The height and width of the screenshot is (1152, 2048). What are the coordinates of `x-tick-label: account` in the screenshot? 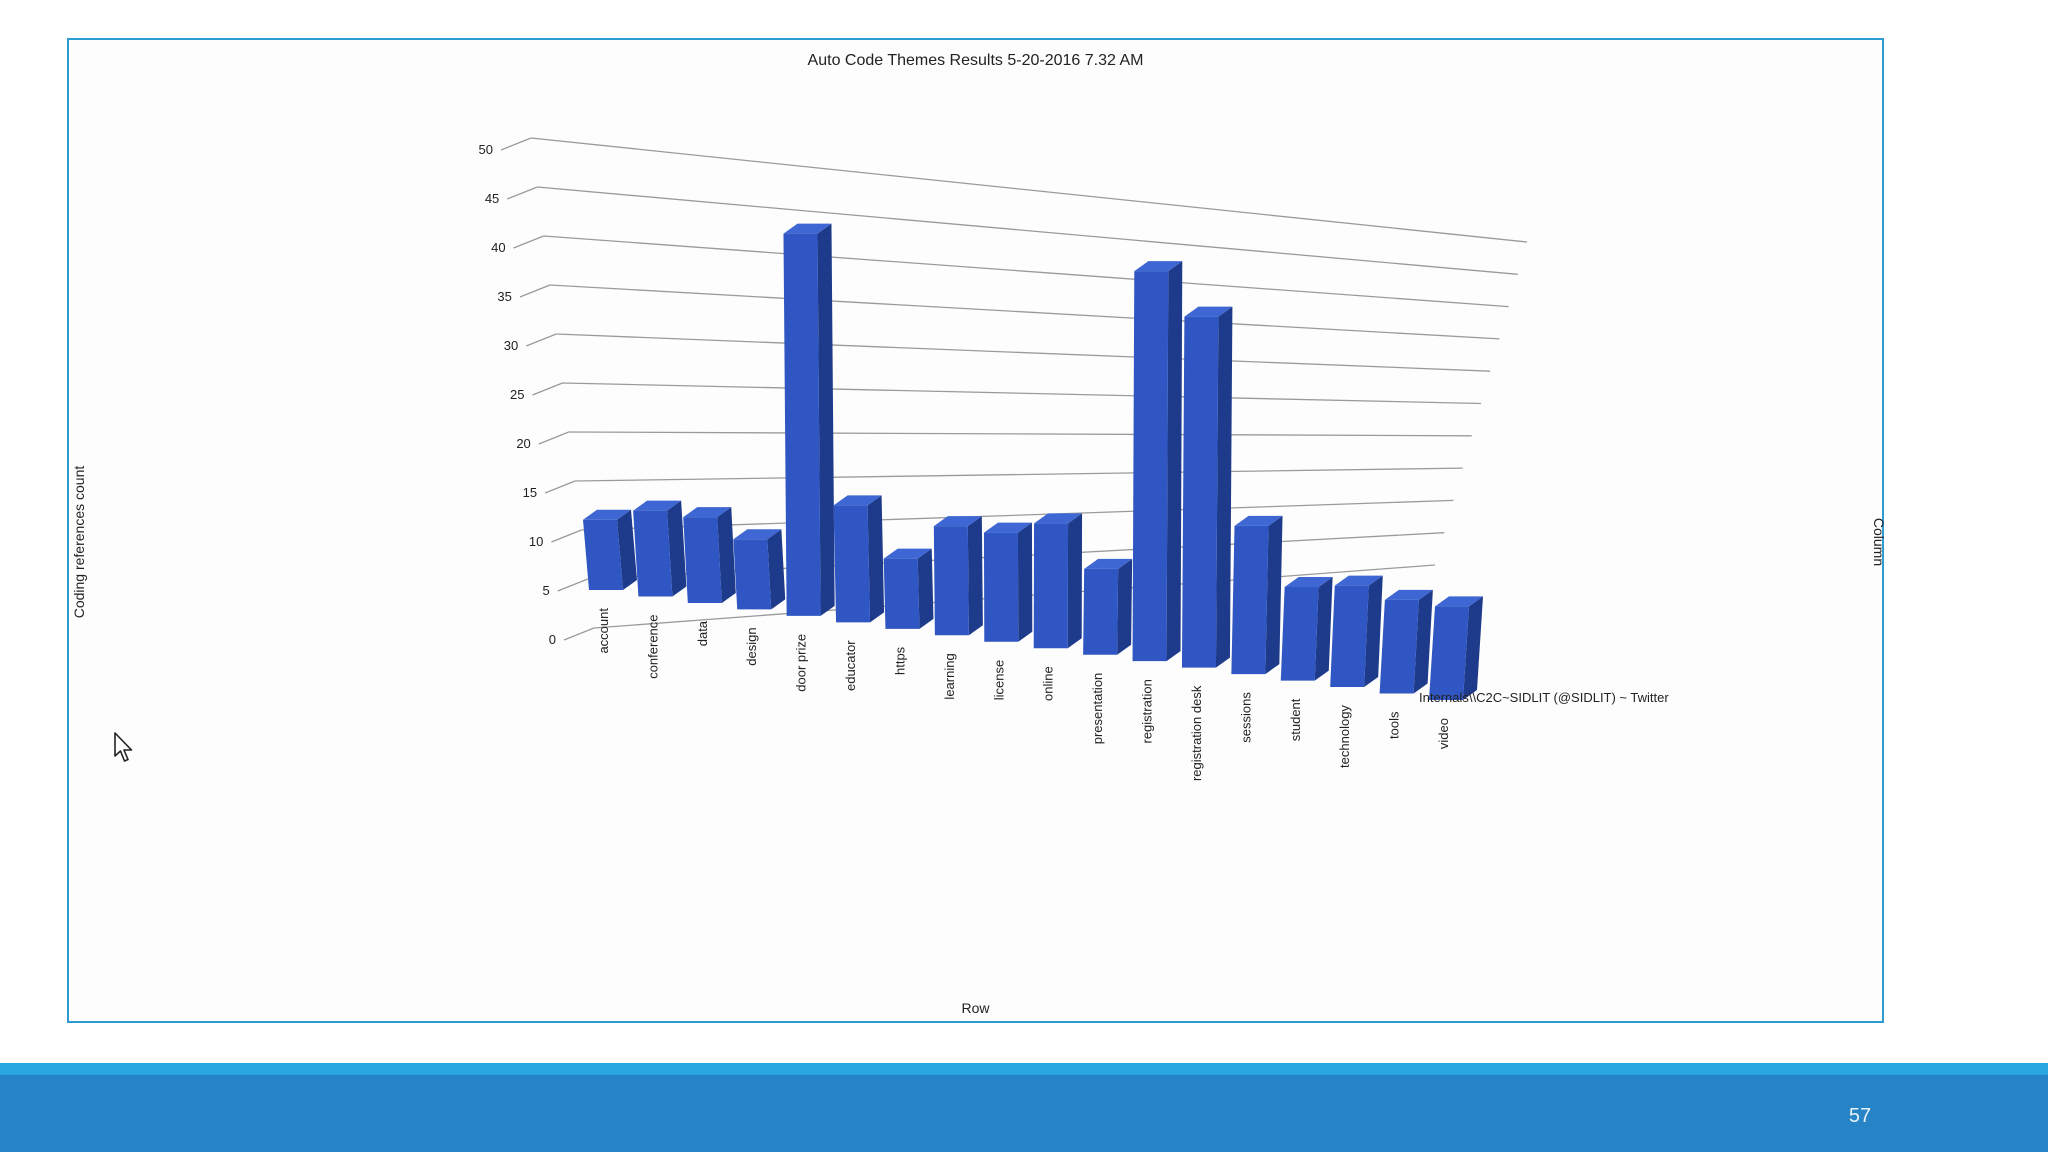 It's located at (603, 631).